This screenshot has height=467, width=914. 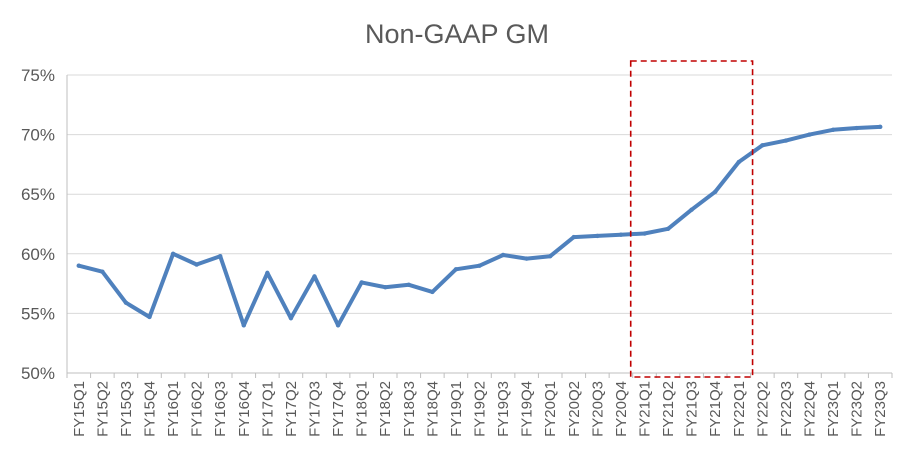 I want to click on x-tick-label: FY17Q1, so click(x=267, y=409).